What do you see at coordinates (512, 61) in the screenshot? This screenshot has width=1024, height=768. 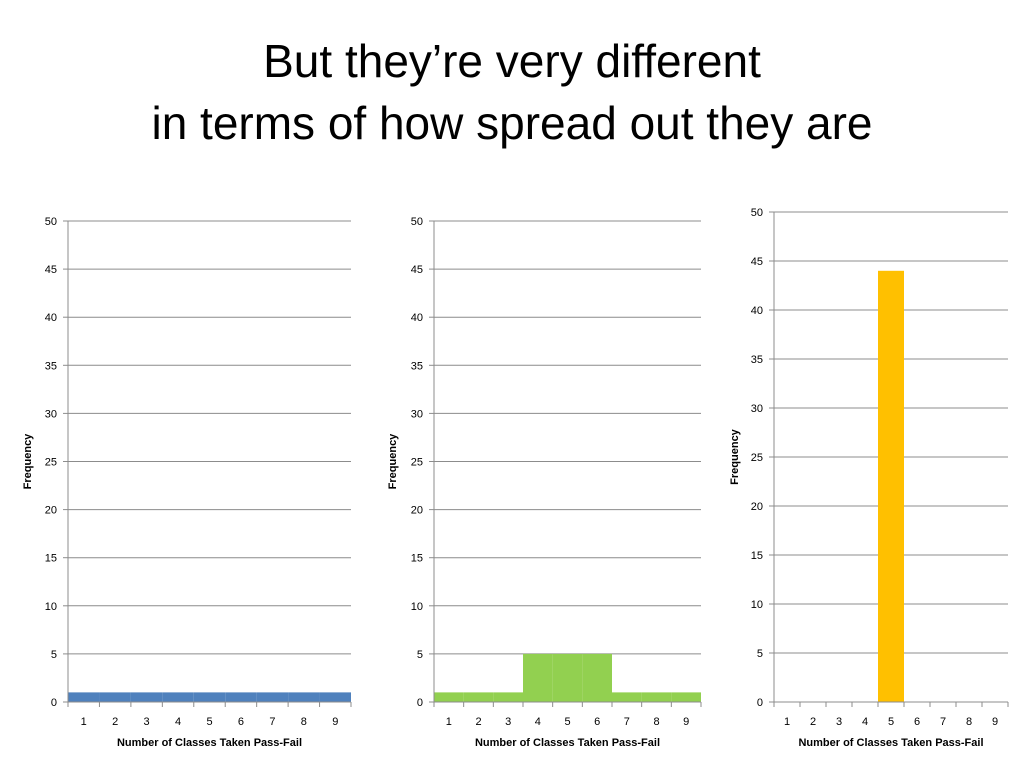 I see `slide-title-line-1: But they’re very different` at bounding box center [512, 61].